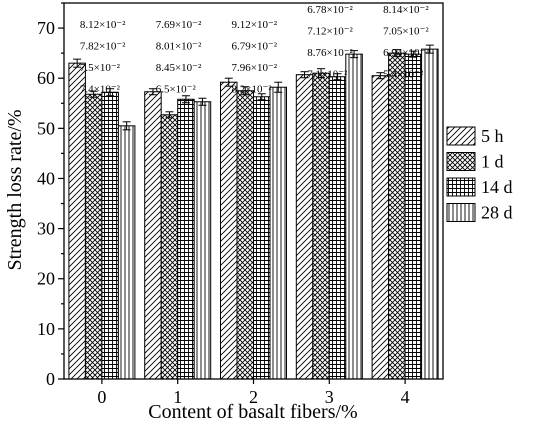 The height and width of the screenshot is (430, 550). Describe the element at coordinates (176, 90) in the screenshot. I see `annotation-1-3: 6.5×10⁻²` at that location.